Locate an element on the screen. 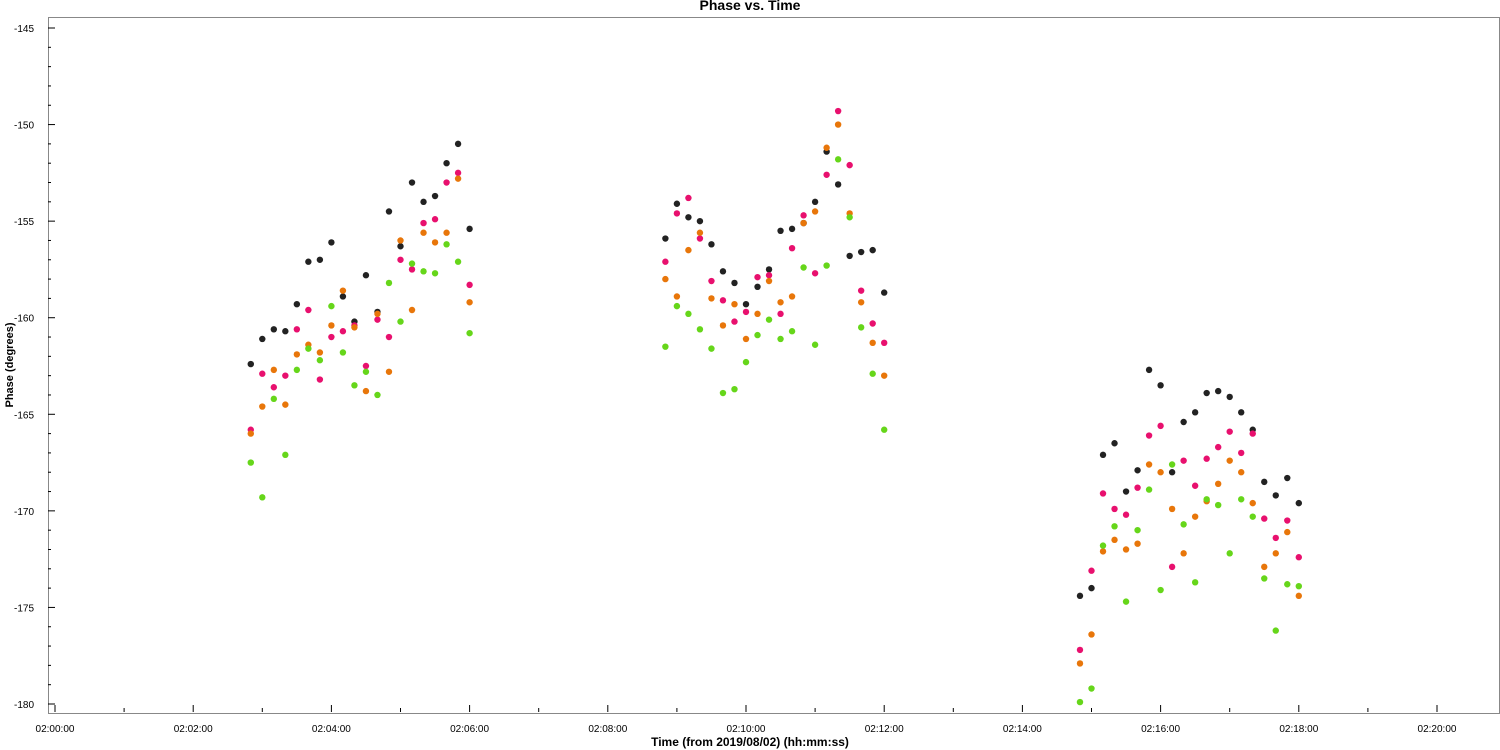  x-tick-label: 02:16:00 is located at coordinates (1160, 729).